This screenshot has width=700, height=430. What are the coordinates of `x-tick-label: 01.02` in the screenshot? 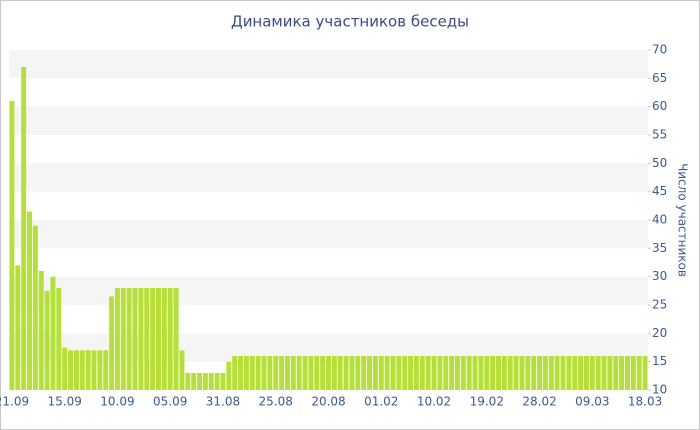 It's located at (381, 402).